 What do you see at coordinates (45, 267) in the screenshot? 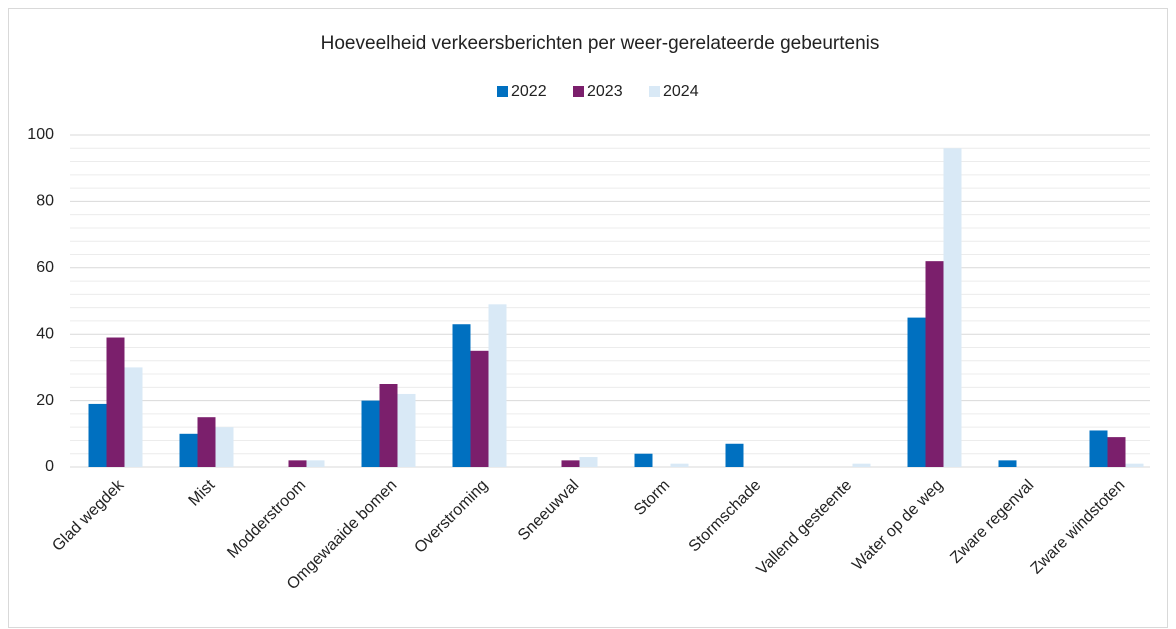
I see `y-tick-label: 60` at bounding box center [45, 267].